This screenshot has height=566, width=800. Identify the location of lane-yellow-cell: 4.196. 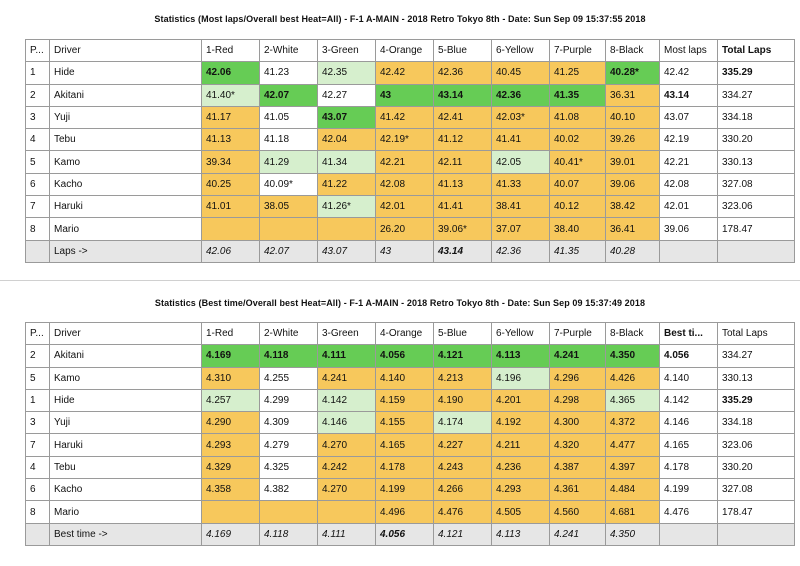
(520, 378).